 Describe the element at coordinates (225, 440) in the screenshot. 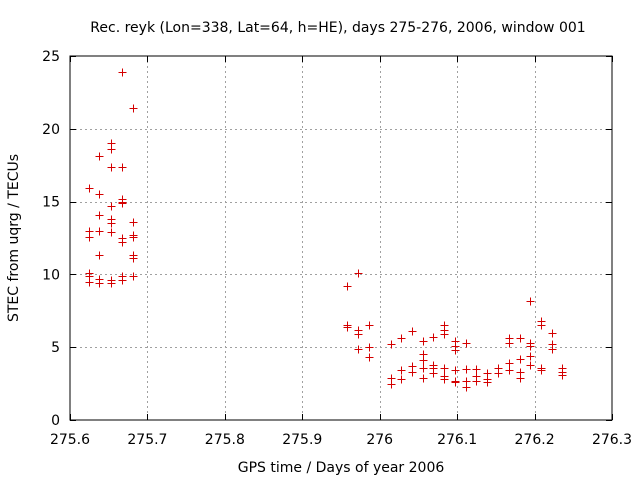

I see `x-tick-label: 275.8` at that location.